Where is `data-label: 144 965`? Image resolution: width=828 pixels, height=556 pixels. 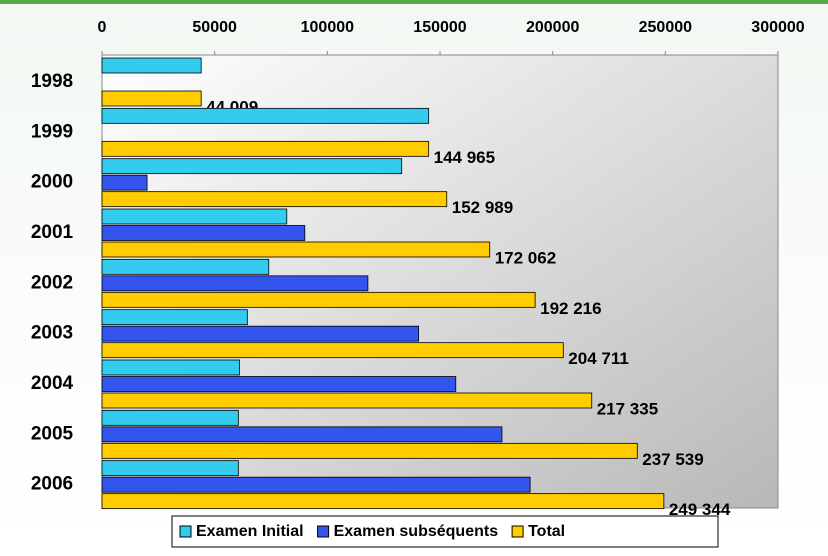
data-label: 144 965 is located at coordinates (464, 157).